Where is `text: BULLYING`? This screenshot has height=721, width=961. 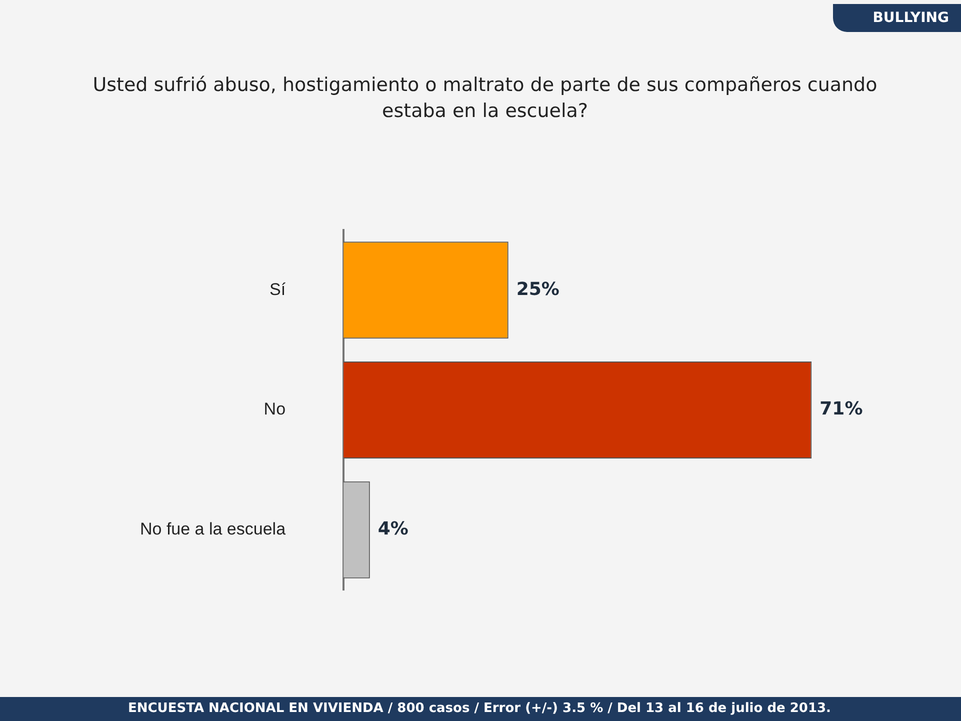
text: BULLYING is located at coordinates (896, 18).